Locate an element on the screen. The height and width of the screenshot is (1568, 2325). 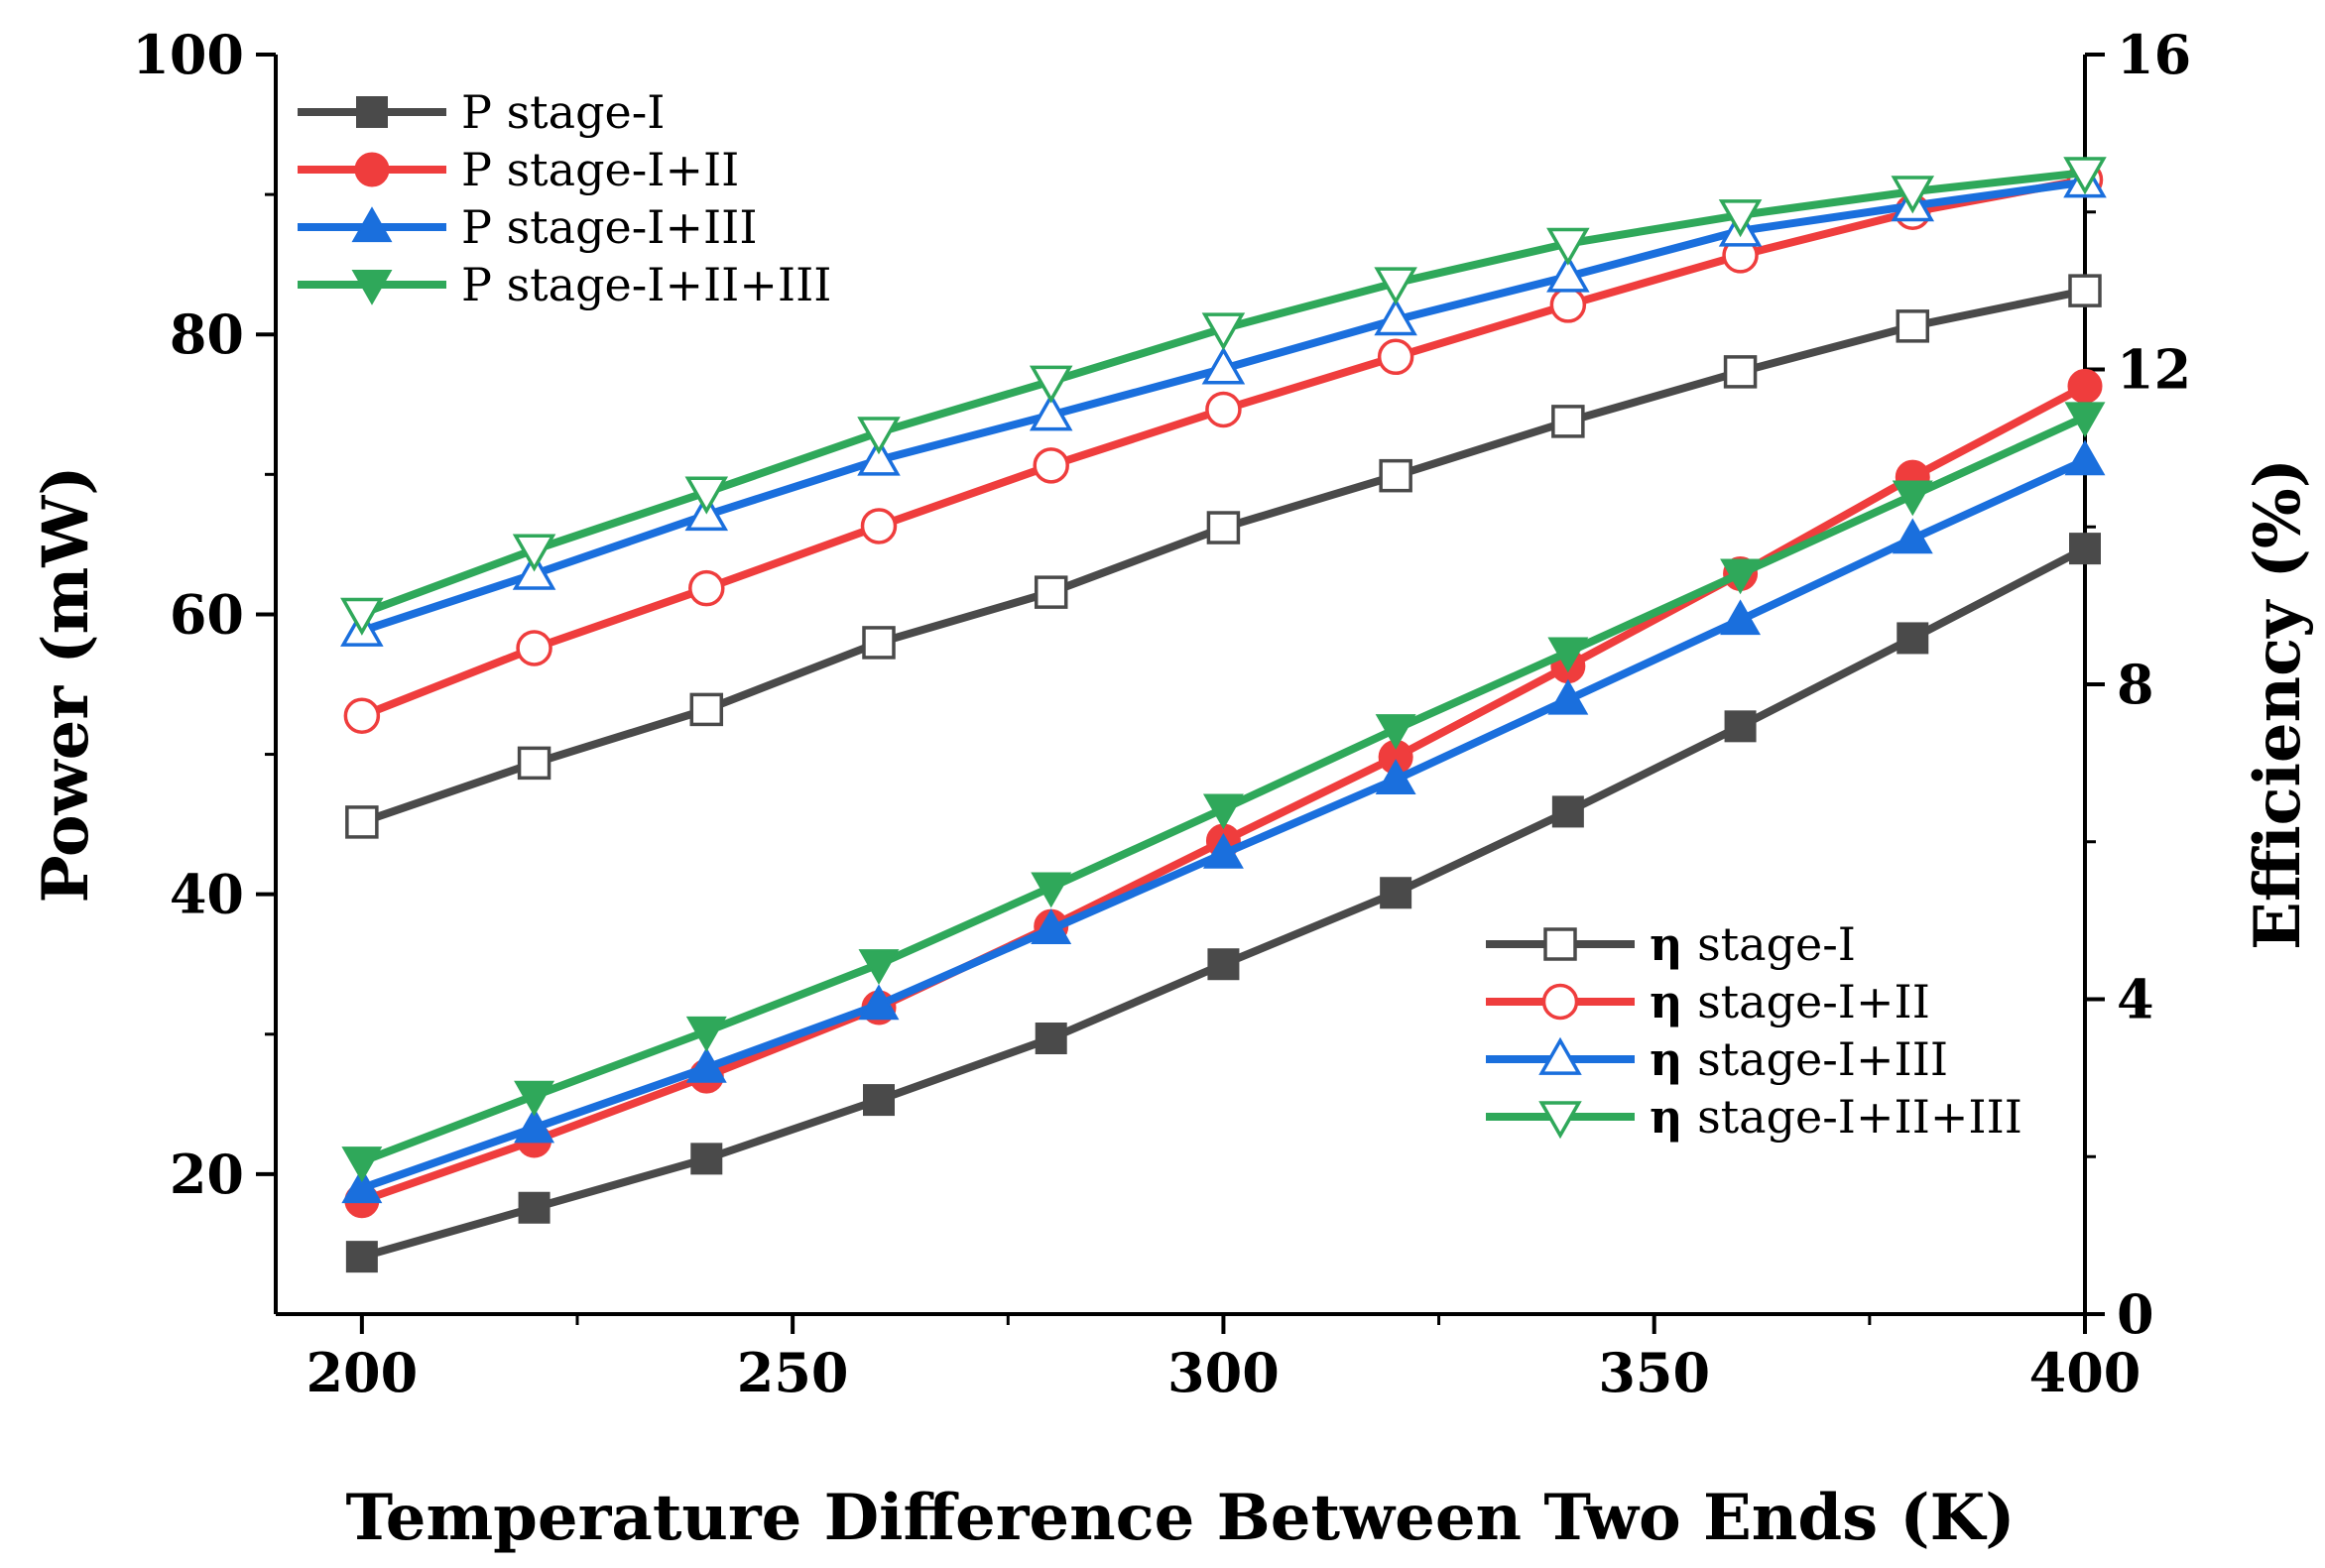
legend-label: P stage-I is located at coordinates (563, 112).